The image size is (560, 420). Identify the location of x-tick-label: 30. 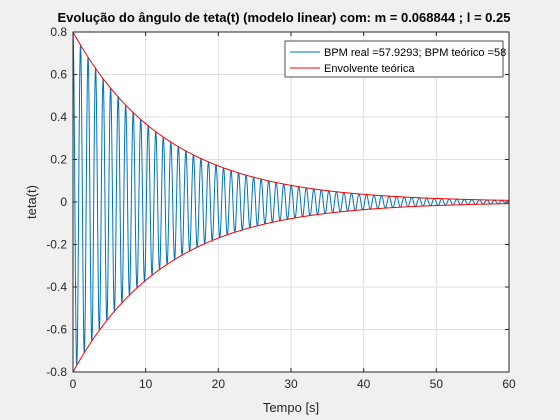
(291, 384).